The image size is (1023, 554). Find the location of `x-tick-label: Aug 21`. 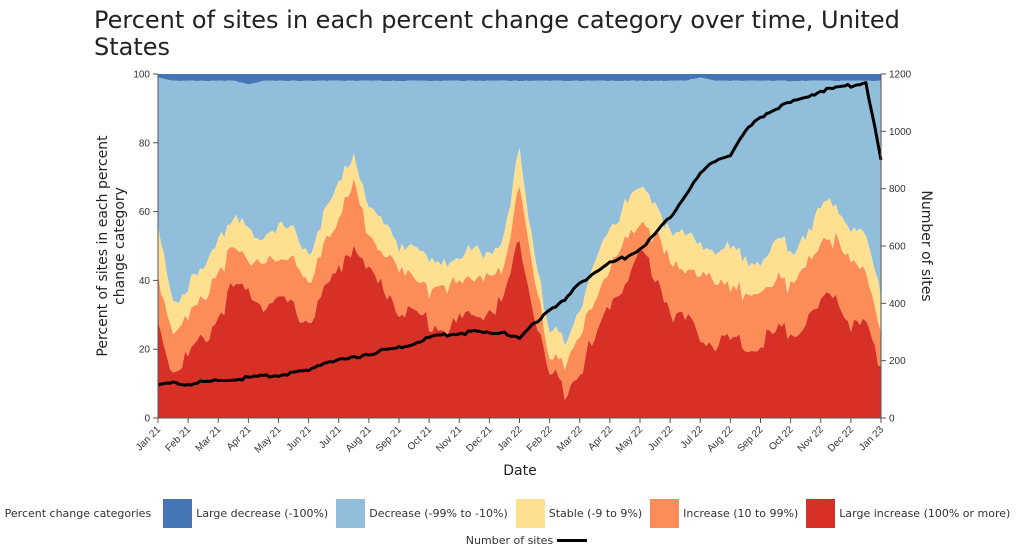

x-tick-label: Aug 21 is located at coordinates (359, 439).